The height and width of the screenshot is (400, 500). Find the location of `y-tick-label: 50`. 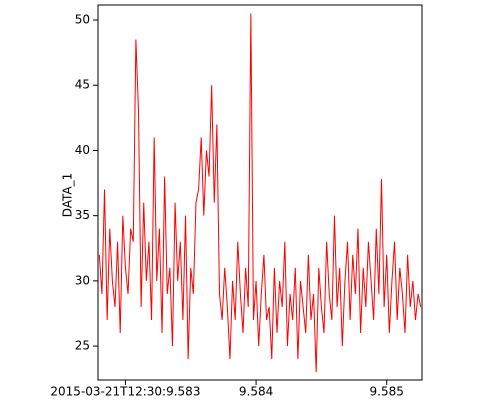

y-tick-label: 50 is located at coordinates (82, 20).